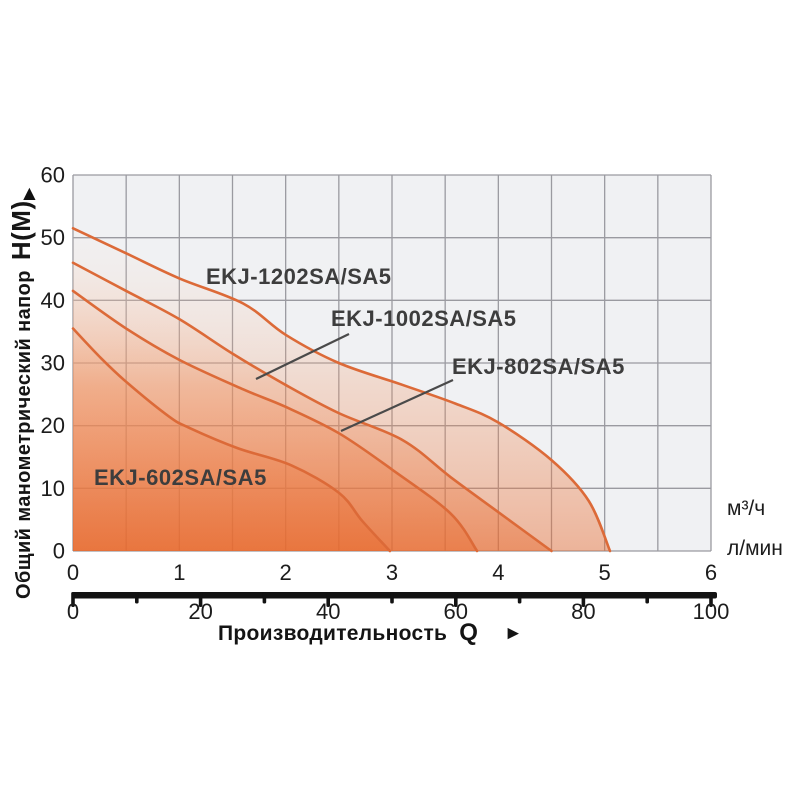 This screenshot has height=800, width=800. What do you see at coordinates (302, 356) in the screenshot?
I see `leader-line-EKJ-1002SA/SA5` at bounding box center [302, 356].